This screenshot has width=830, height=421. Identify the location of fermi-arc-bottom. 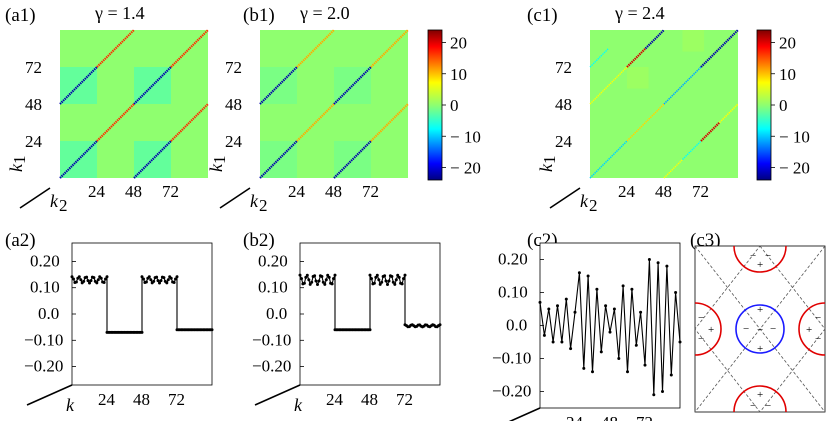
(760, 399).